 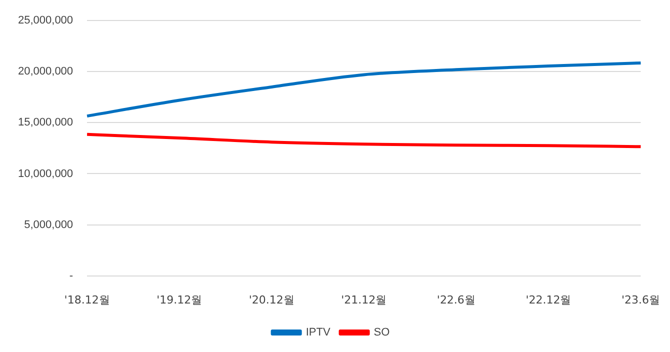 I want to click on x-tick-label: '20.12월, so click(x=271, y=299).